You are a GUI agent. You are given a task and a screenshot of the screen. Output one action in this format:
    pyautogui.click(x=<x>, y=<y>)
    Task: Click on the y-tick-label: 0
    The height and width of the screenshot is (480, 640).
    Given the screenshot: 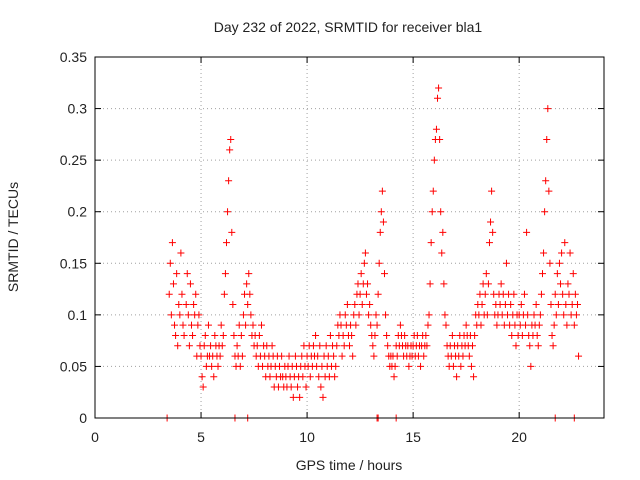 What is the action you would take?
    pyautogui.click(x=83, y=418)
    